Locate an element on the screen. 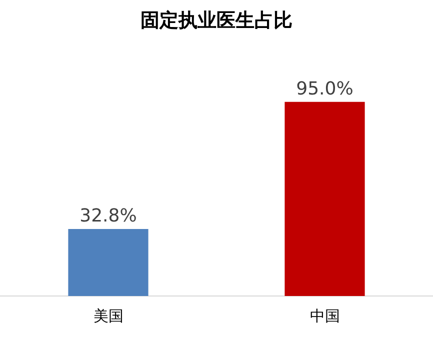 This screenshot has height=346, width=433. x-tick-label: 美国 is located at coordinates (108, 315).